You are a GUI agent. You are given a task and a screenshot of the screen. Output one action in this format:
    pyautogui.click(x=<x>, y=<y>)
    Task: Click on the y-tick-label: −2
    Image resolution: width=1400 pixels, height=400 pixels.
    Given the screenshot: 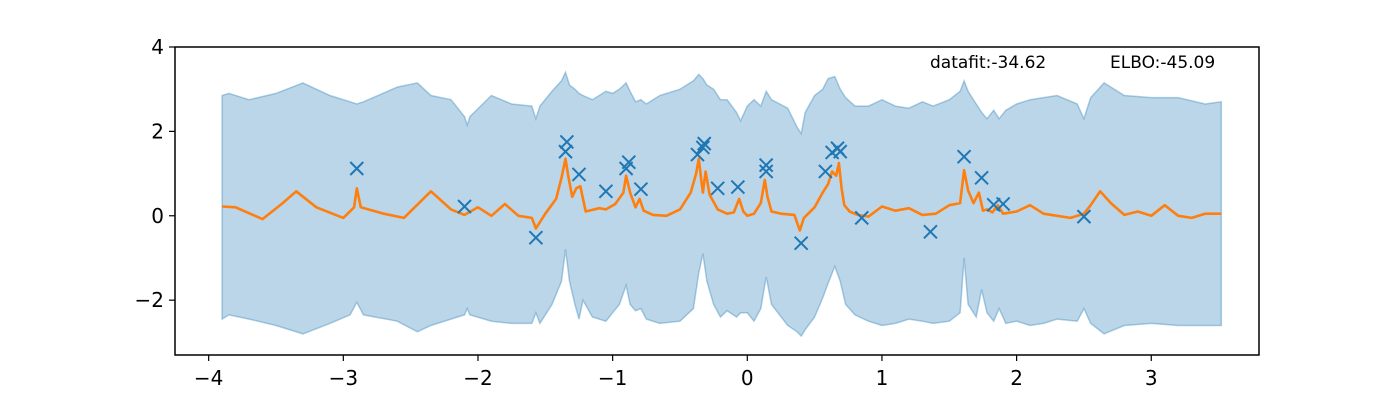 What is the action you would take?
    pyautogui.click(x=149, y=300)
    